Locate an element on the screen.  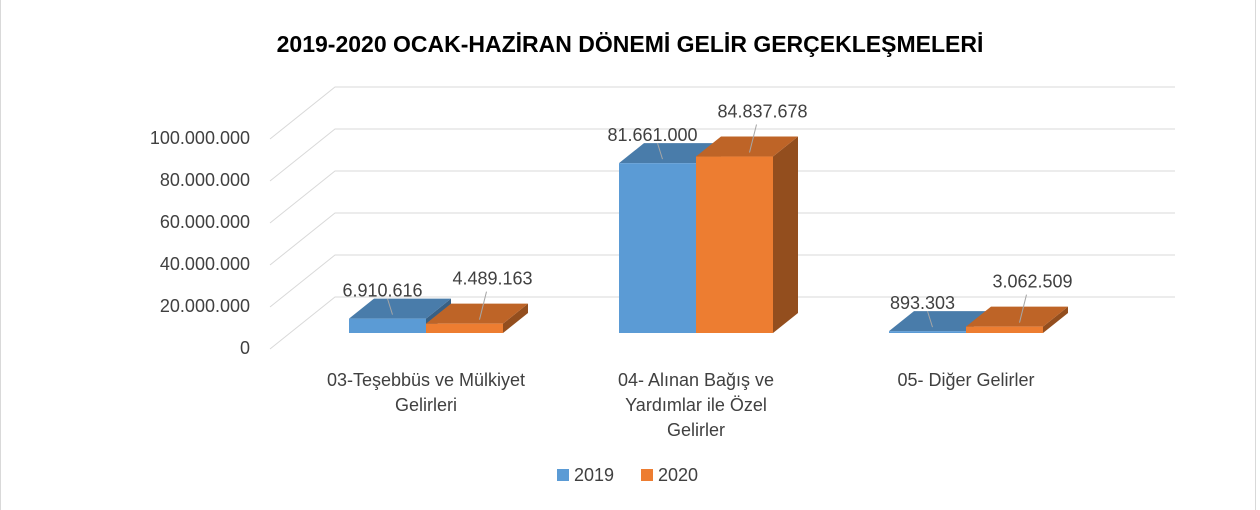
y-tick-label: 60.000.000 is located at coordinates (205, 222).